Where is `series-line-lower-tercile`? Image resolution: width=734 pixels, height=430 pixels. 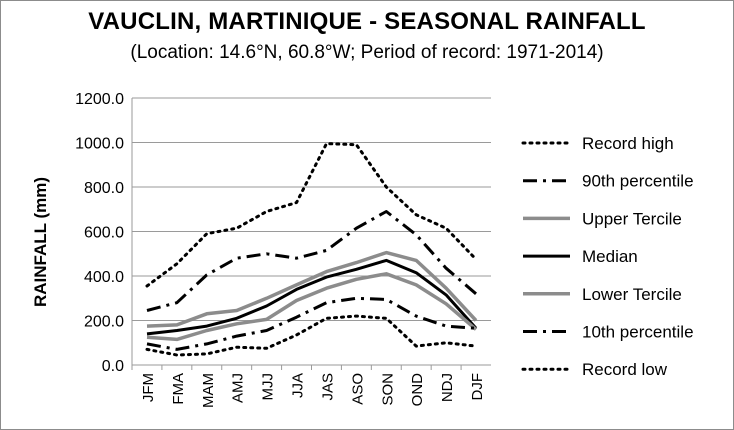 series-line-lower-tercile is located at coordinates (312, 307).